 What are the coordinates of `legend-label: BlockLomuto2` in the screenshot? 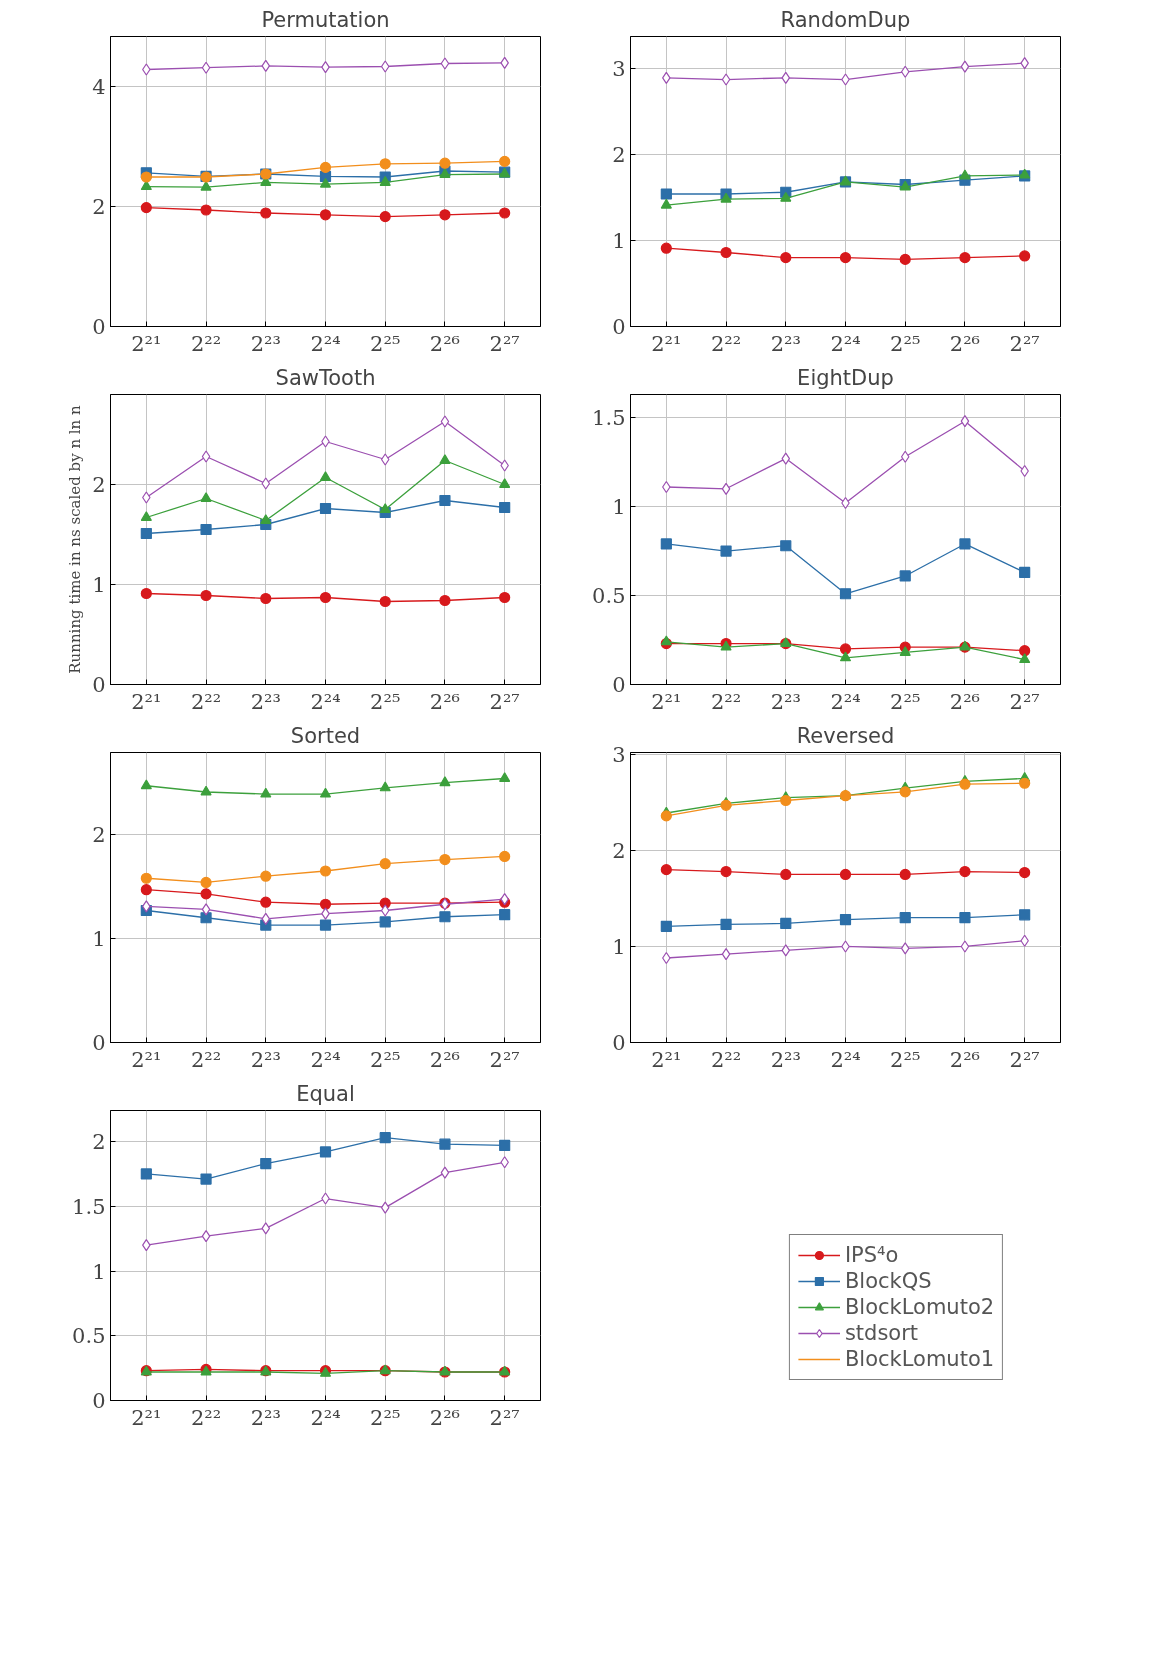 It's located at (919, 1307).